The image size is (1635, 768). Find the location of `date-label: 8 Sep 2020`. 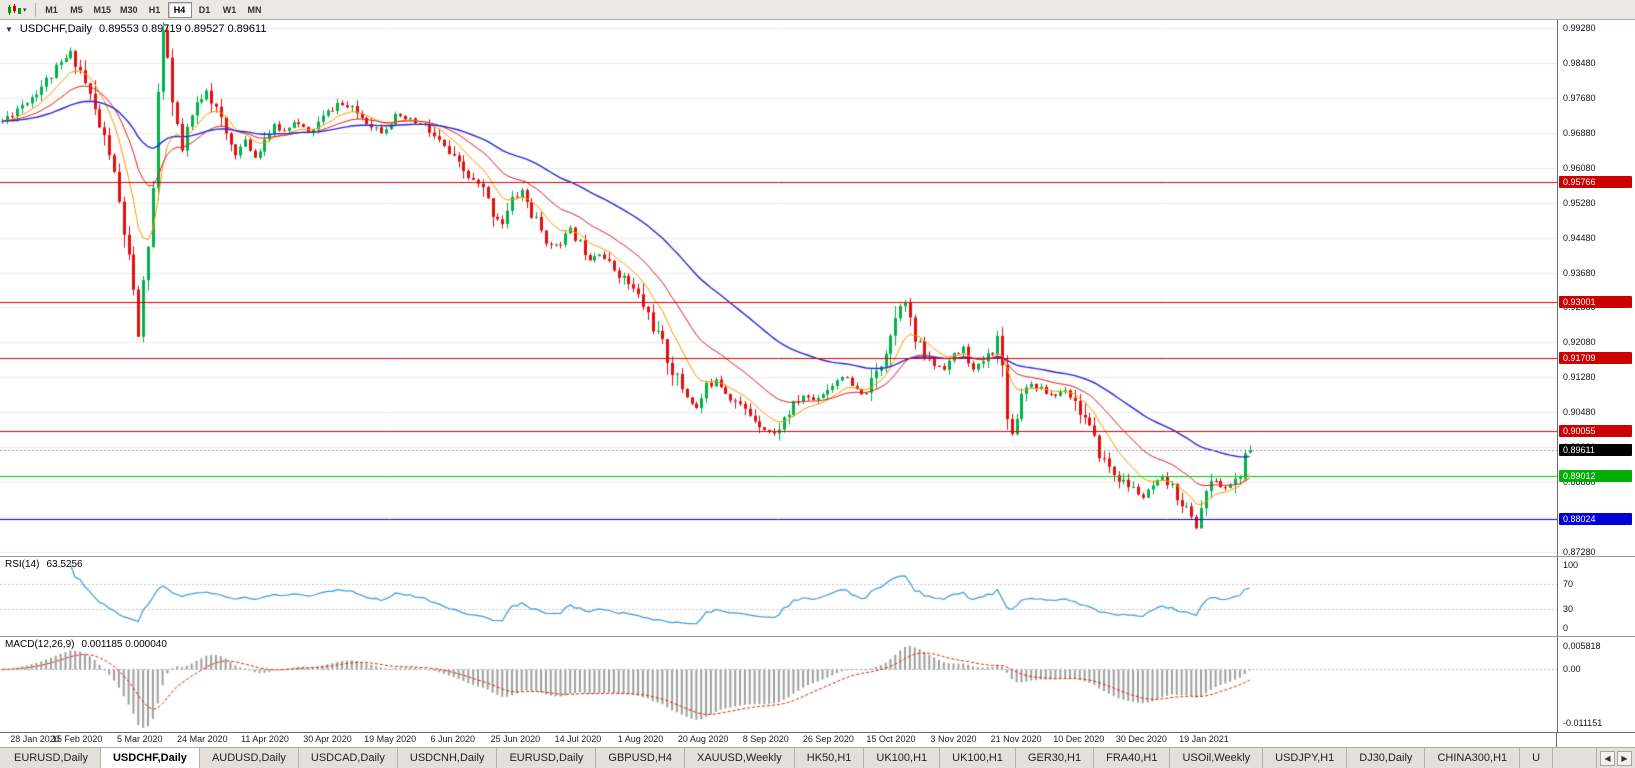

date-label: 8 Sep 2020 is located at coordinates (765, 739).